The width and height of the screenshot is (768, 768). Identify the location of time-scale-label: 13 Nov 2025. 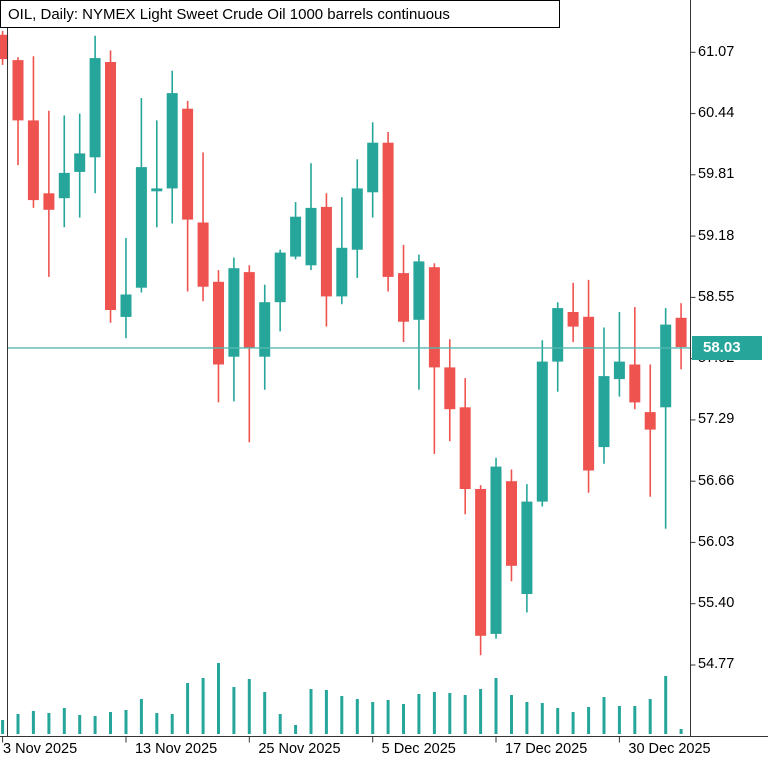
(176, 749).